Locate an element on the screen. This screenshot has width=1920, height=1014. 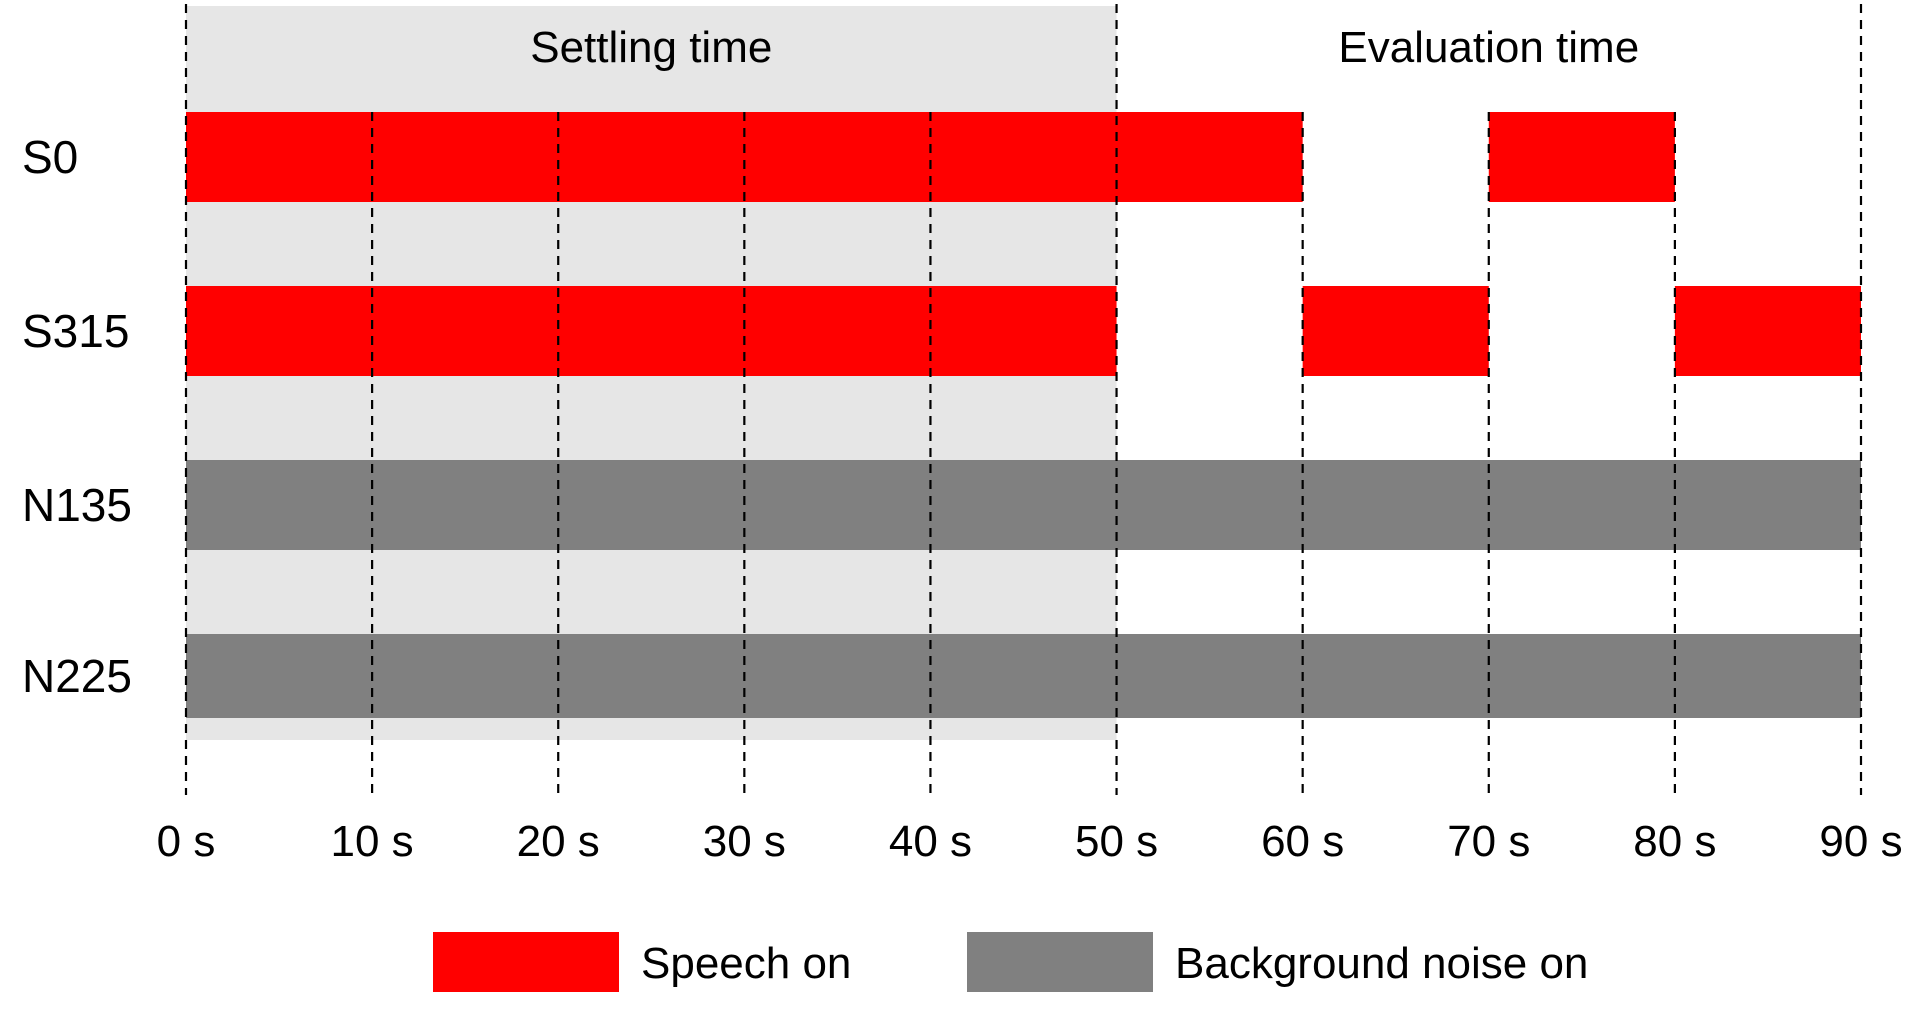
legend-label-speech: Speech on is located at coordinates (746, 963).